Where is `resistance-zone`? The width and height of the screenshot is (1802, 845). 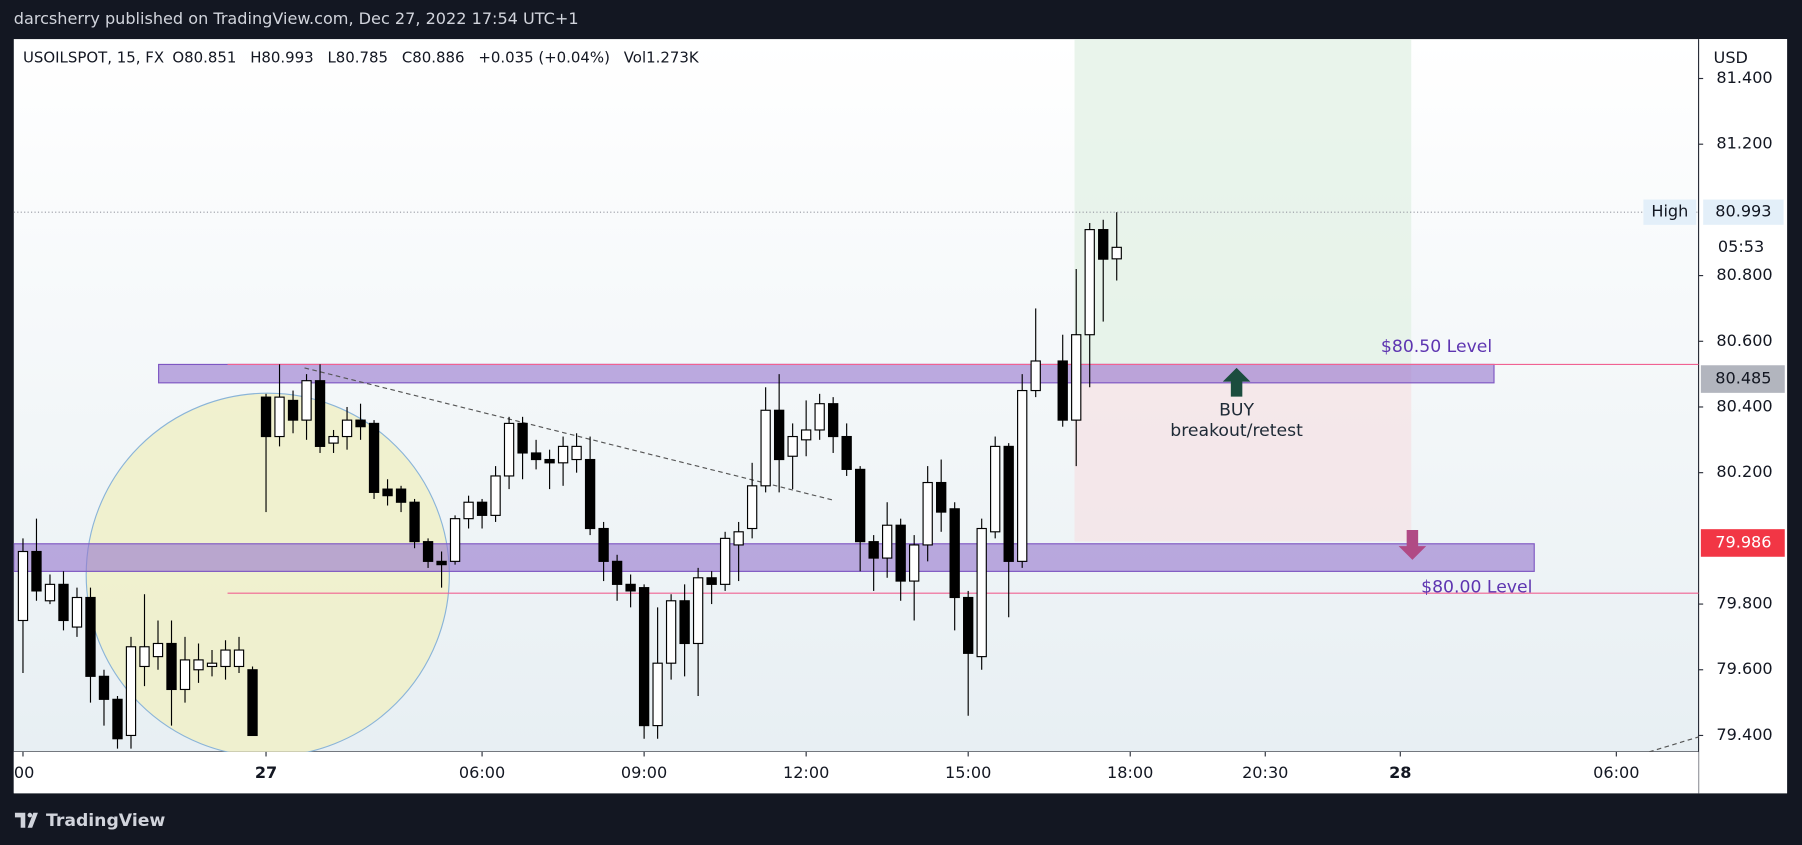
resistance-zone is located at coordinates (826, 373).